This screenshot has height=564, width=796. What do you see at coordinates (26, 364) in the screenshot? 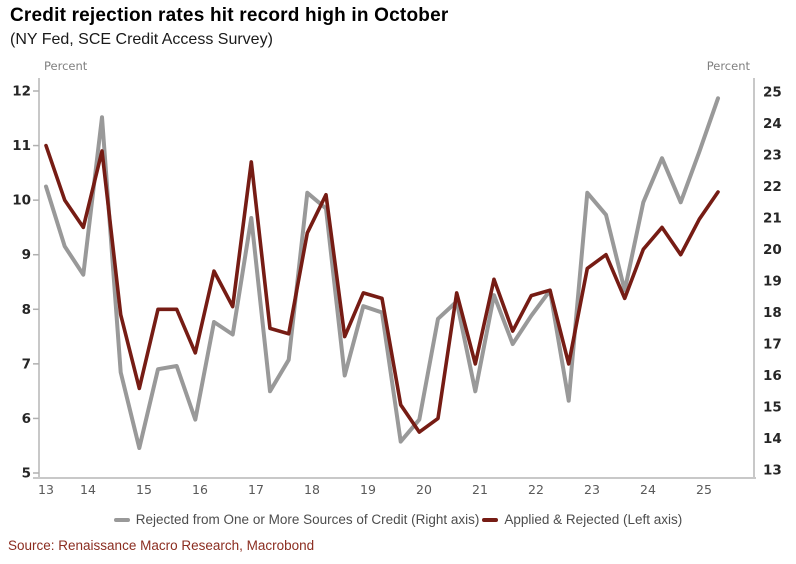
I see `svg-text: 7` at bounding box center [26, 364].